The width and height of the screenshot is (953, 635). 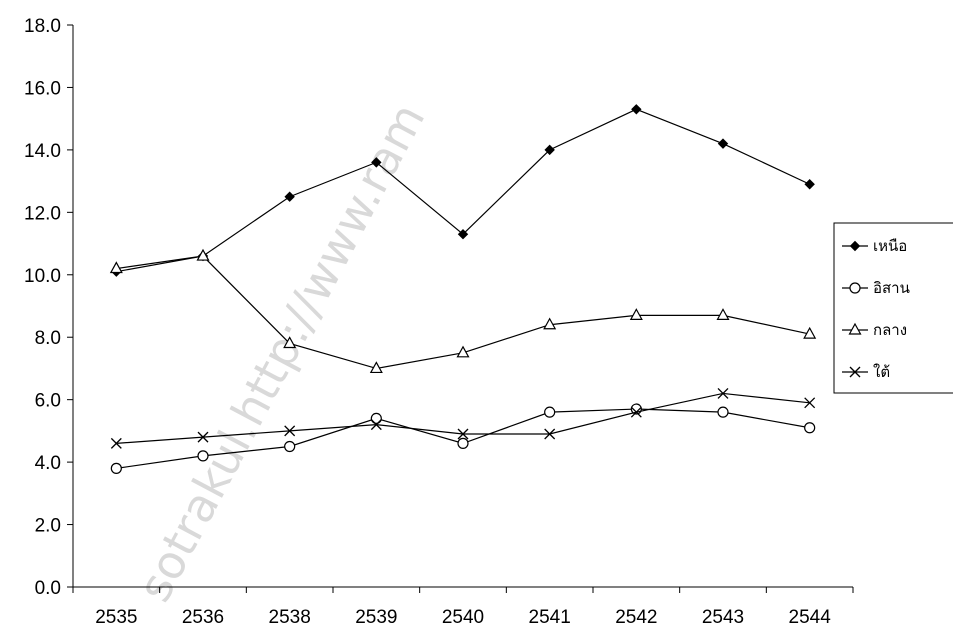 What do you see at coordinates (42, 276) in the screenshot?
I see `y-tick-label: 10.0` at bounding box center [42, 276].